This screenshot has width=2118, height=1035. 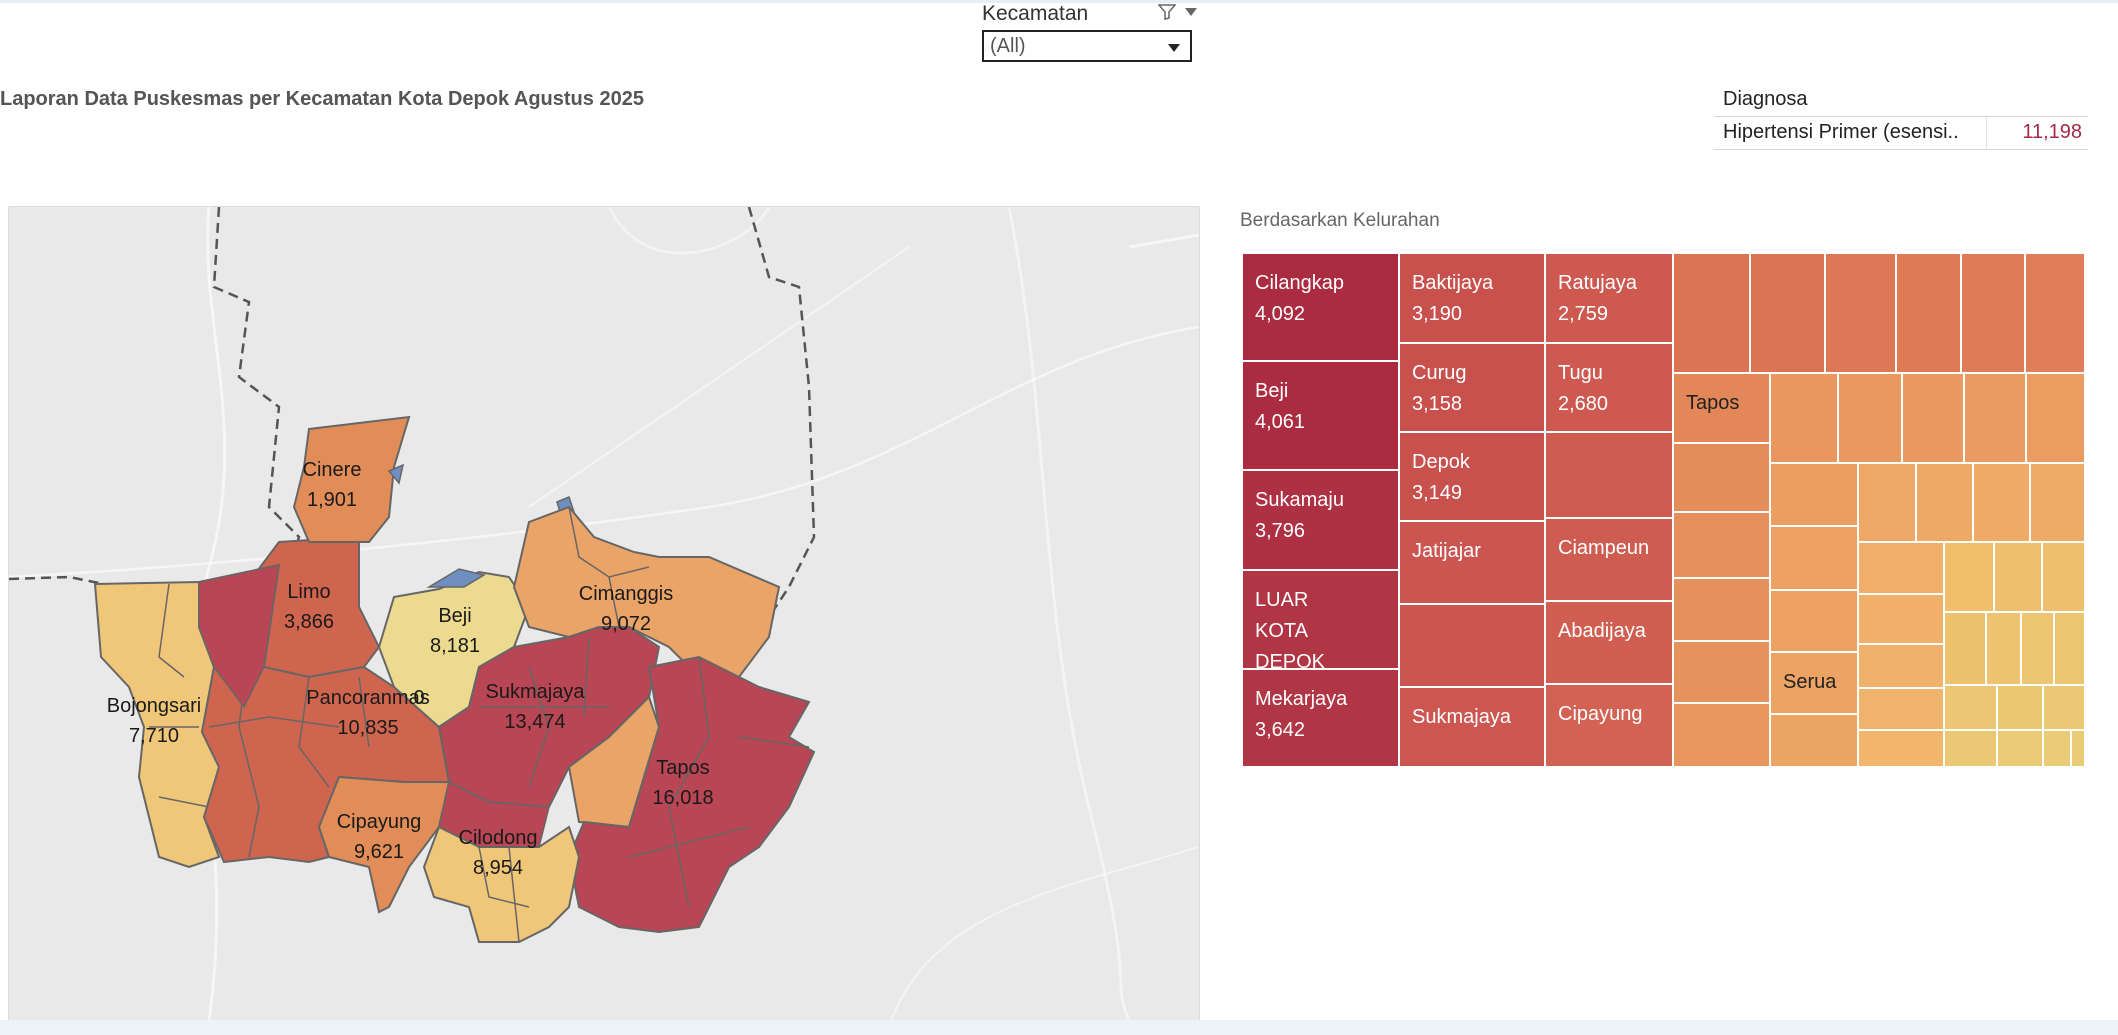 What do you see at coordinates (1320, 415) in the screenshot?
I see `treemap-tile-beji: Beji 4,061` at bounding box center [1320, 415].